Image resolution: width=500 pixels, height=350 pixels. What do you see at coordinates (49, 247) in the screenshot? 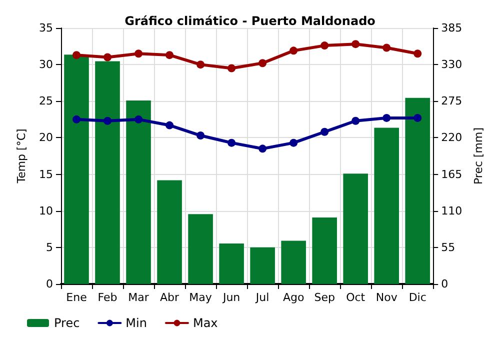
I see `y-tick-label: 5` at bounding box center [49, 247].